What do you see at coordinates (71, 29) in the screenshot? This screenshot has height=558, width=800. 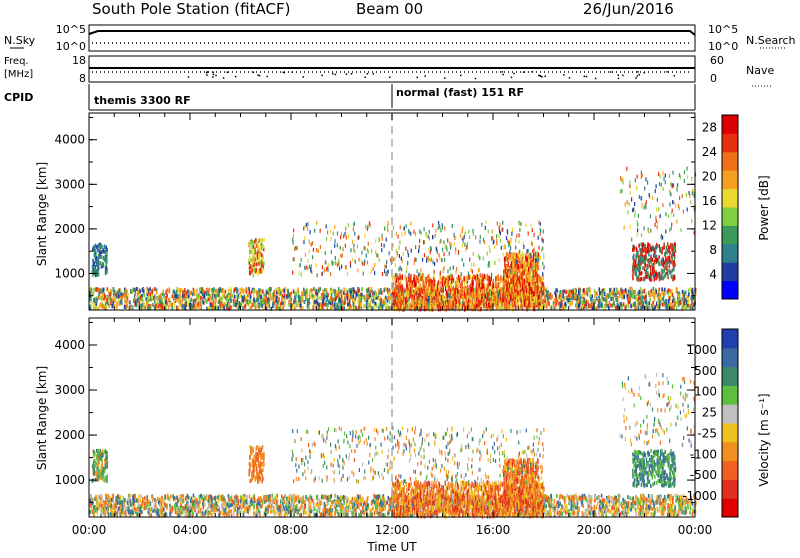 I see `noise-top-left: 10^5` at bounding box center [71, 29].